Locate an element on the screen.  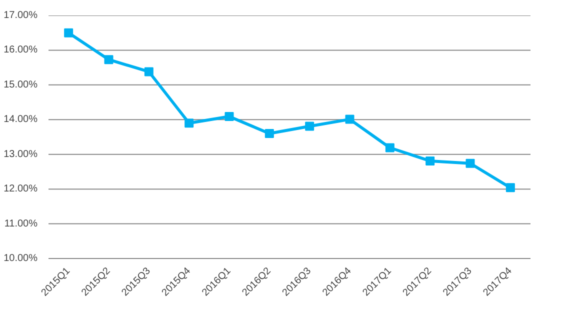
y-tick-label: 13.00% is located at coordinates (21, 154).